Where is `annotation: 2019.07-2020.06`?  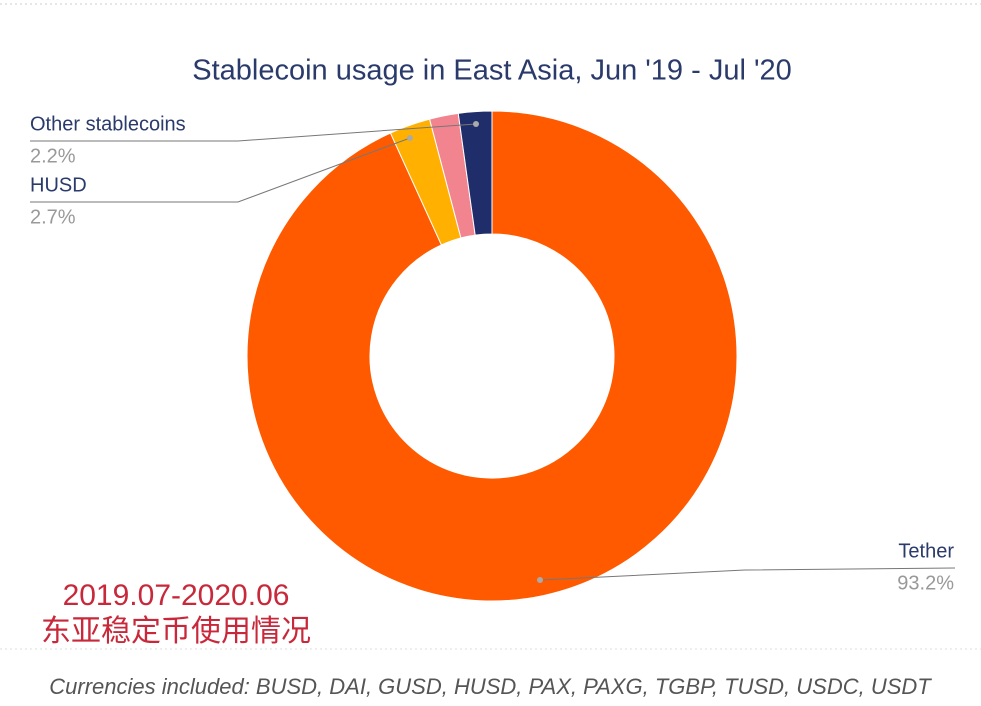
annotation: 2019.07-2020.06 is located at coordinates (176, 595).